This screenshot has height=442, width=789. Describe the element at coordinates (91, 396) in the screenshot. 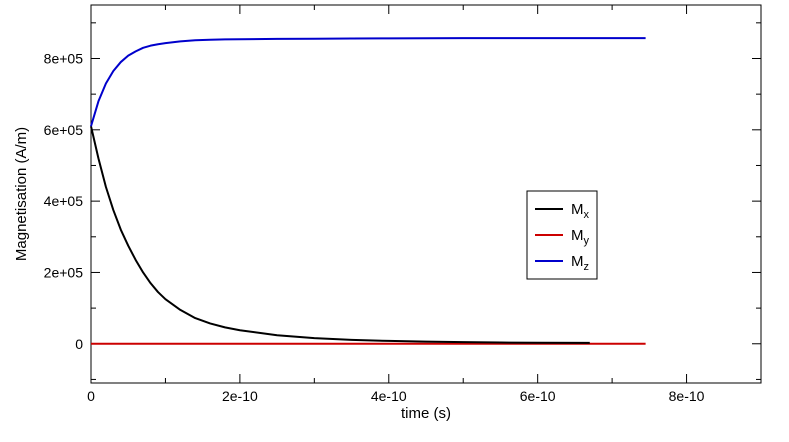

I see `x-tick-label: 0` at that location.